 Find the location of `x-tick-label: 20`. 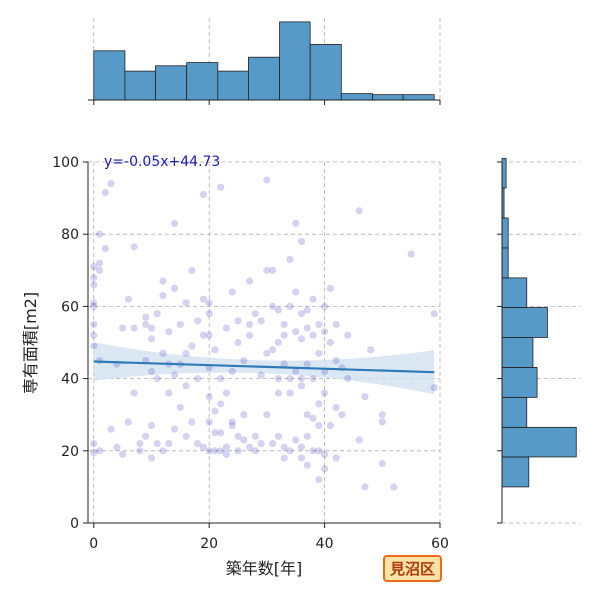

x-tick-label: 20 is located at coordinates (209, 544).